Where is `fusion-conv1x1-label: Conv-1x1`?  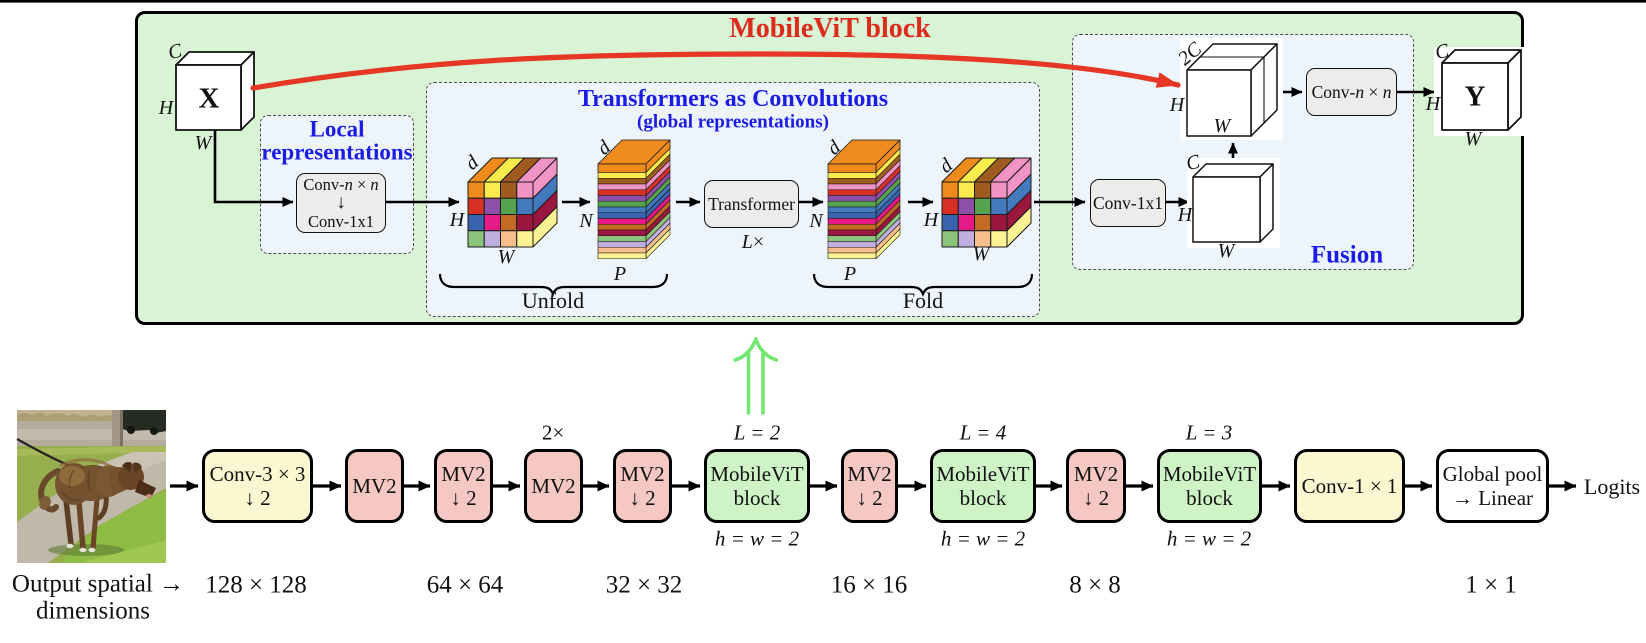 fusion-conv1x1-label: Conv-1x1 is located at coordinates (1128, 202).